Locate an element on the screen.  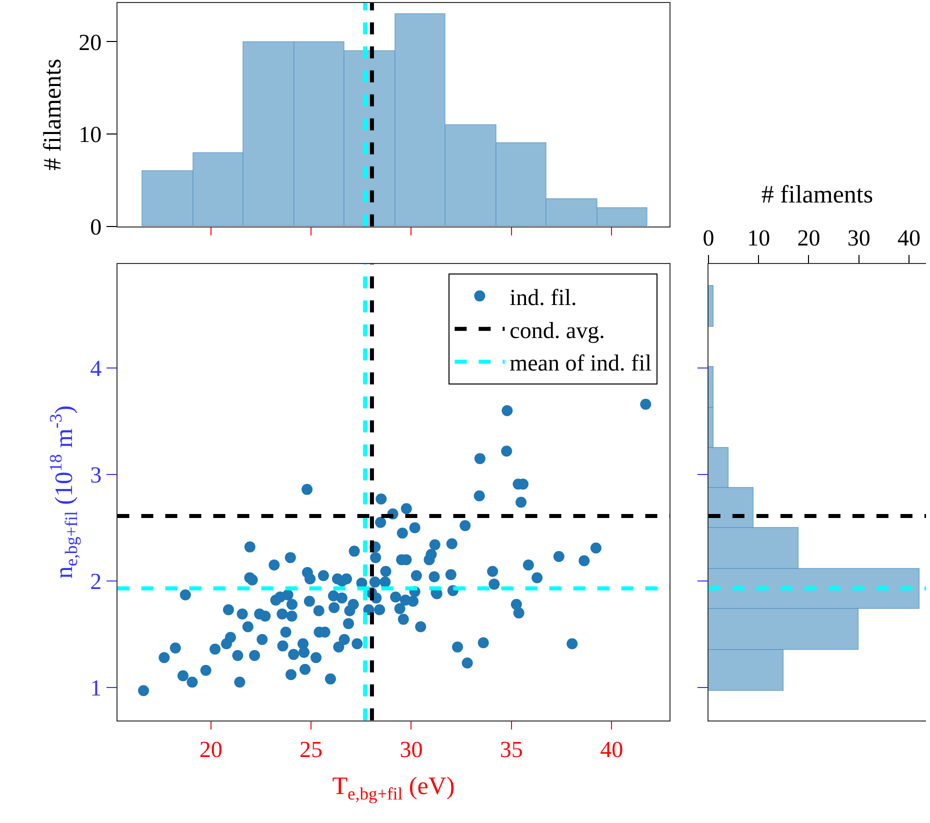
x-axis-title: # filaments is located at coordinates (817, 194).